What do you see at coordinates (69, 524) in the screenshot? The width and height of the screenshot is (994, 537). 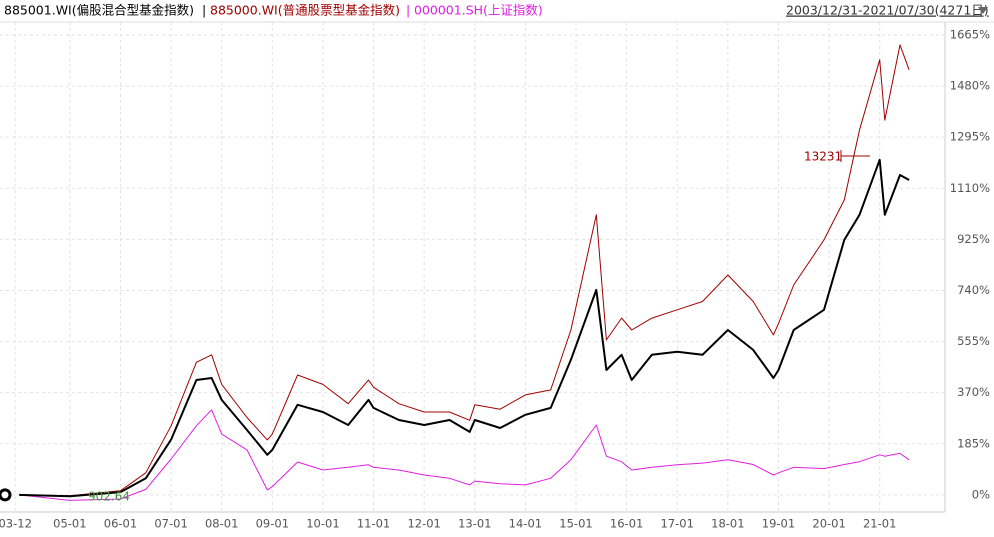 I see `x-tick-label: 05-01` at bounding box center [69, 524].